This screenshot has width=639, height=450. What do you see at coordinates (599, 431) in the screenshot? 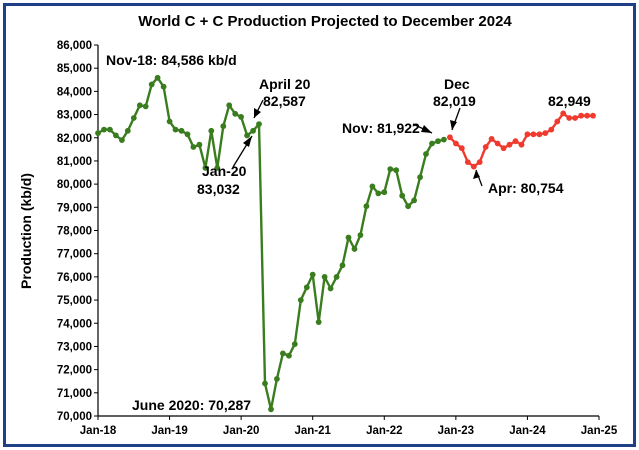
I see `x-tick-label: Jan-25` at bounding box center [599, 431].